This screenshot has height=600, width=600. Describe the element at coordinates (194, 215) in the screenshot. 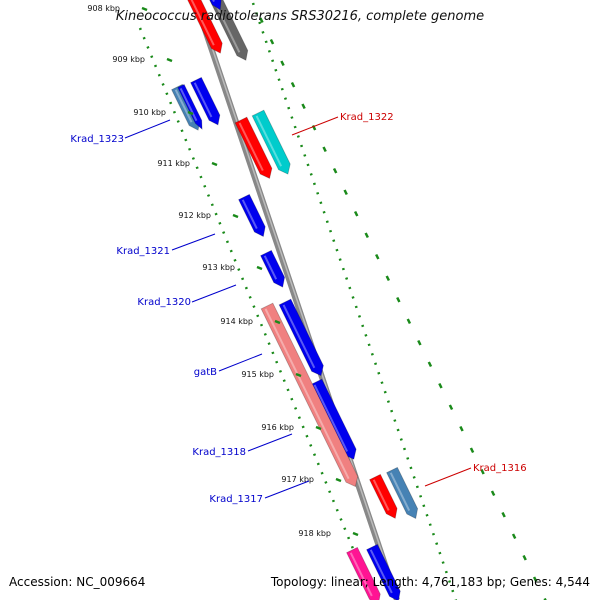

I see `scale-tick-label: 912 kbp` at that location.